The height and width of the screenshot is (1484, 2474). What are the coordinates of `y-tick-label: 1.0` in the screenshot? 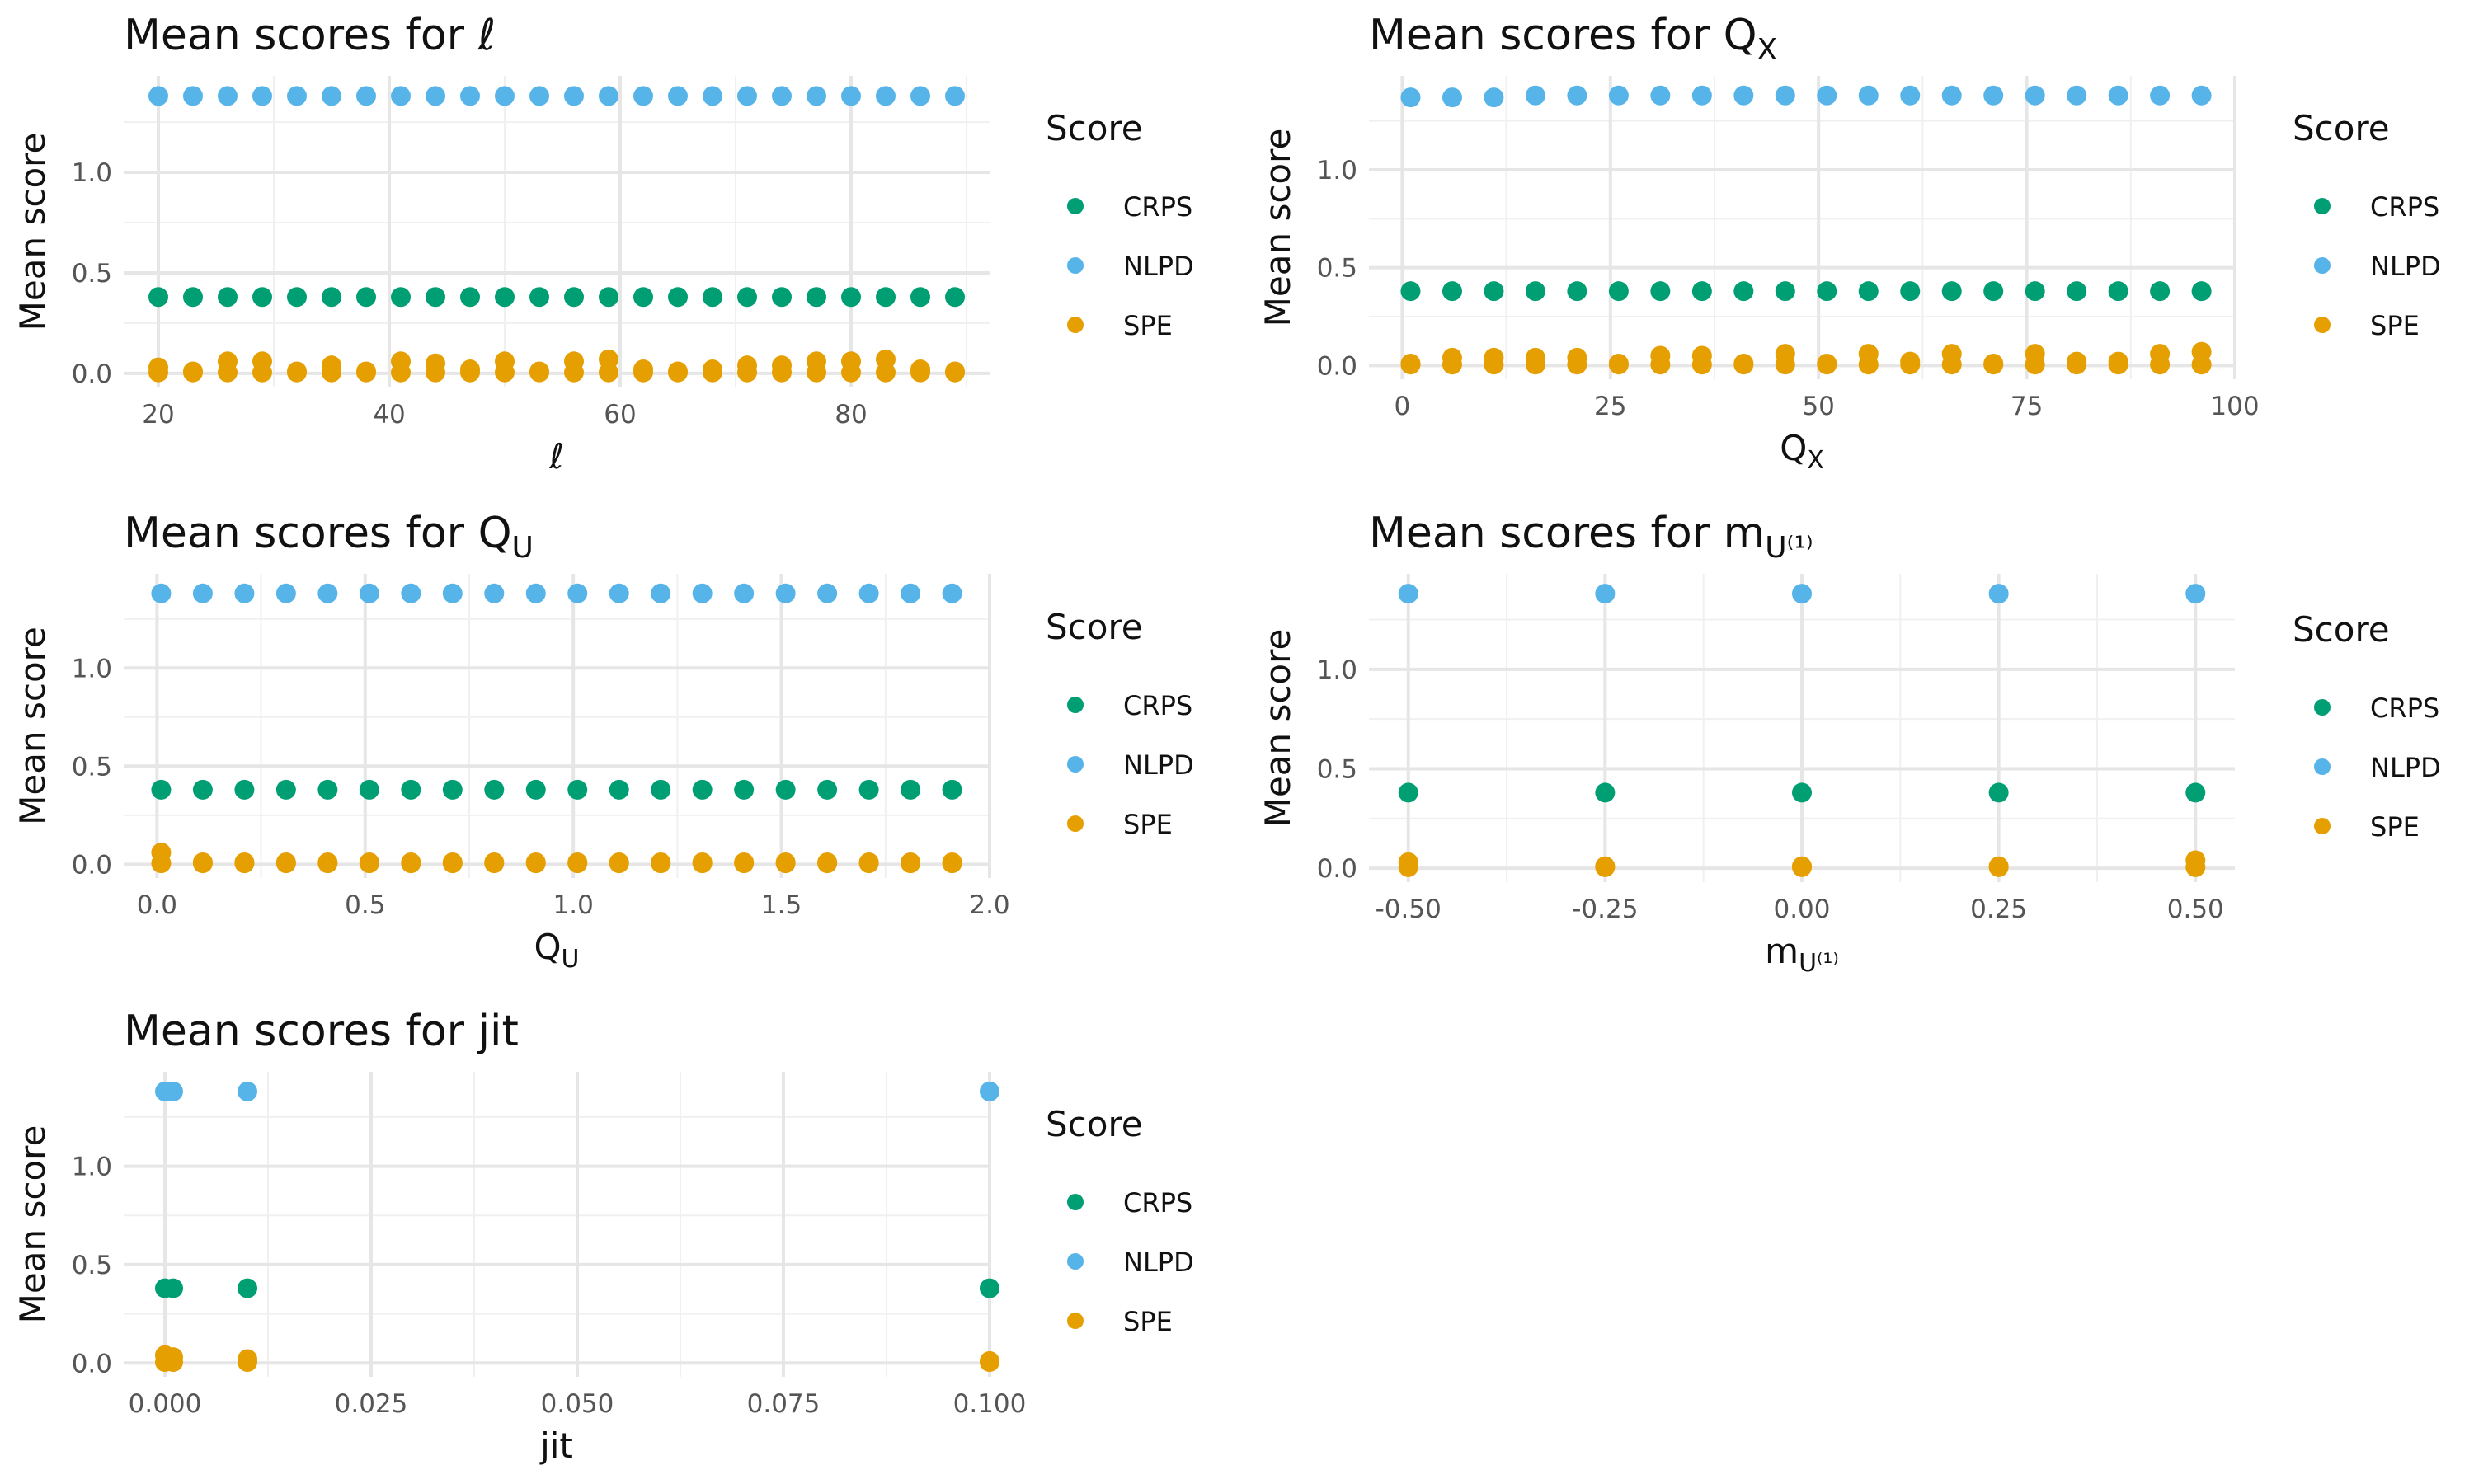 It's located at (92, 1167).